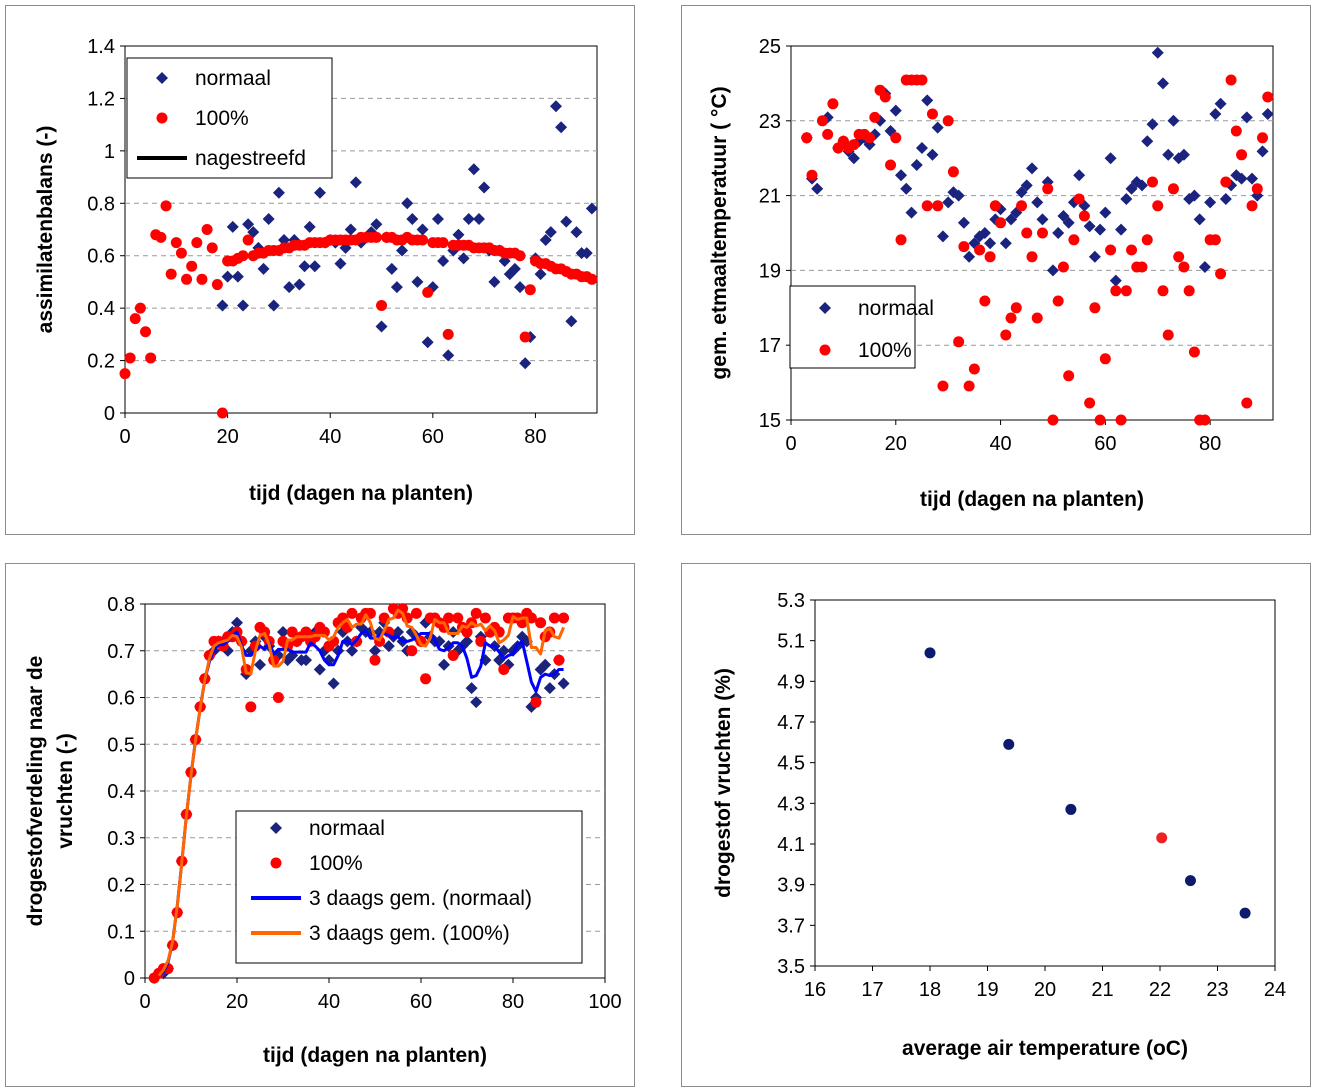 This screenshot has width=1317, height=1089. Describe the element at coordinates (852, 327) in the screenshot. I see `legend-box` at that location.